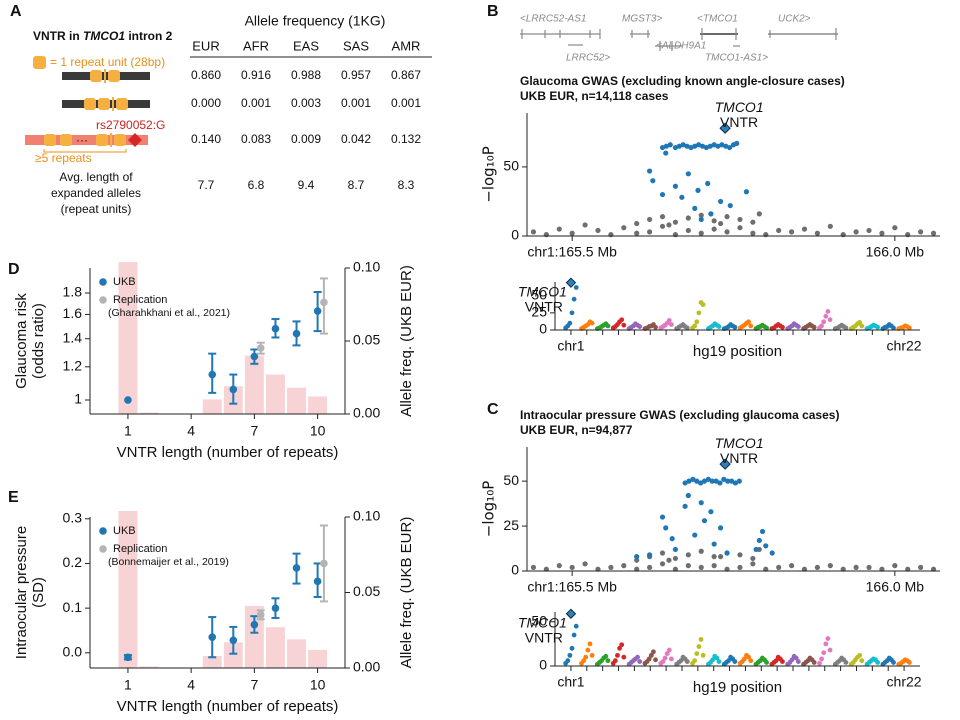  What do you see at coordinates (318, 685) in the screenshot?
I see `x-tick-label: 10` at bounding box center [318, 685].